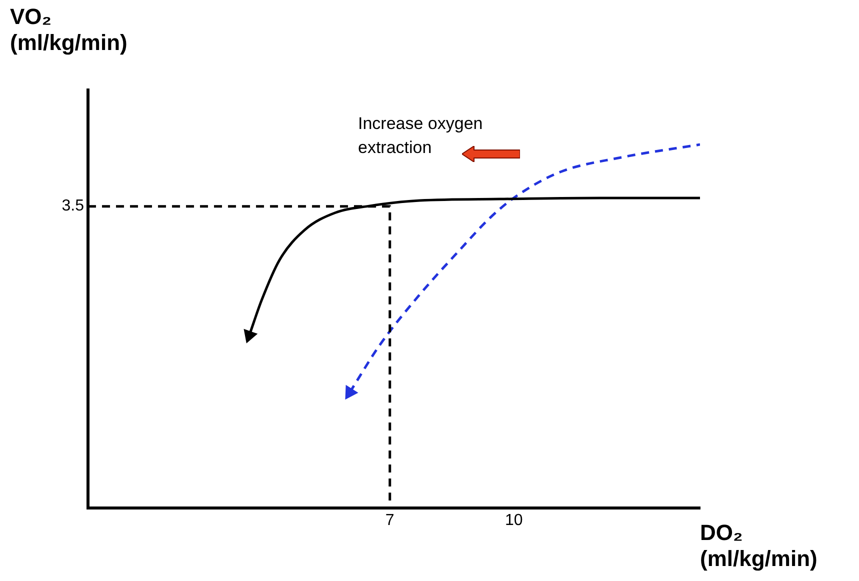 The width and height of the screenshot is (859, 581). Describe the element at coordinates (759, 546) in the screenshot. I see `x-axis-title: DO₂ (ml/kg/min)` at that location.